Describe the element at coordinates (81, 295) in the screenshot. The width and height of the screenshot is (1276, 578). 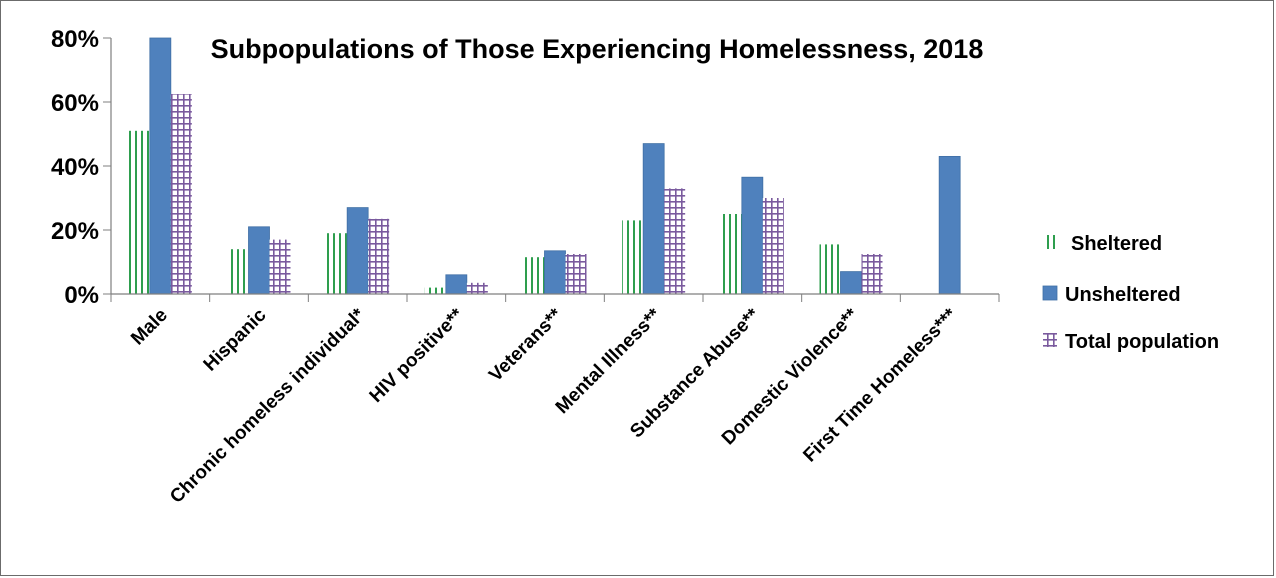
I see `y-tick-label: 0%` at that location.